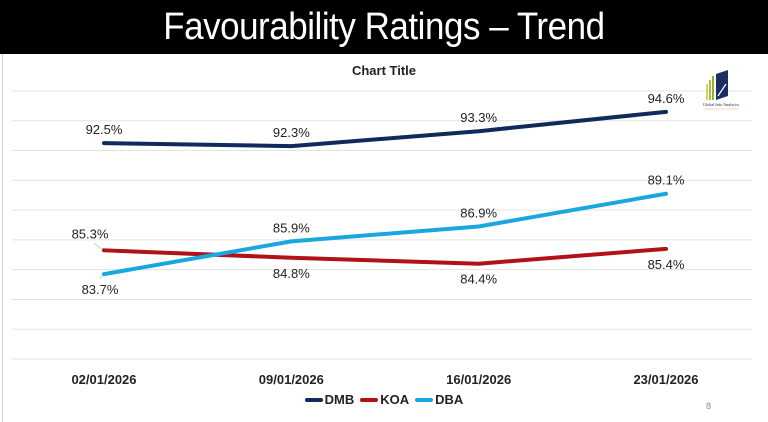  Describe the element at coordinates (100, 289) in the screenshot. I see `data-label-dba: 83.7%` at that location.